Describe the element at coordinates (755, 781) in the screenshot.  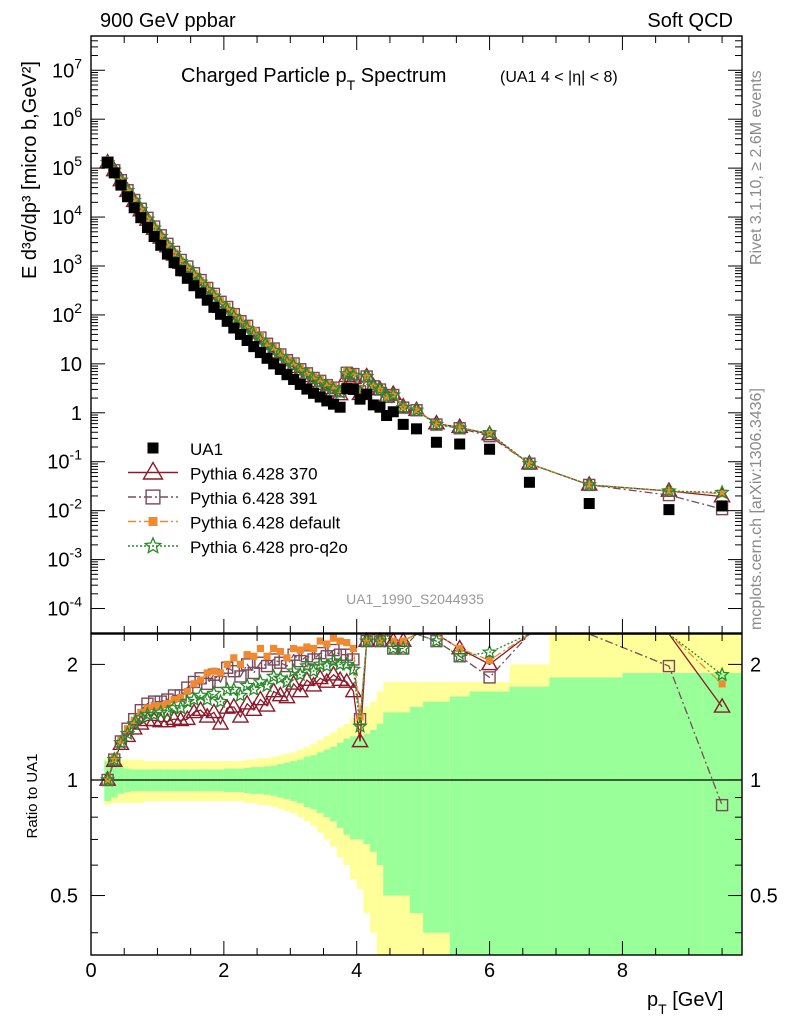
I see `y-tick-label-ratio-right: 1` at that location.